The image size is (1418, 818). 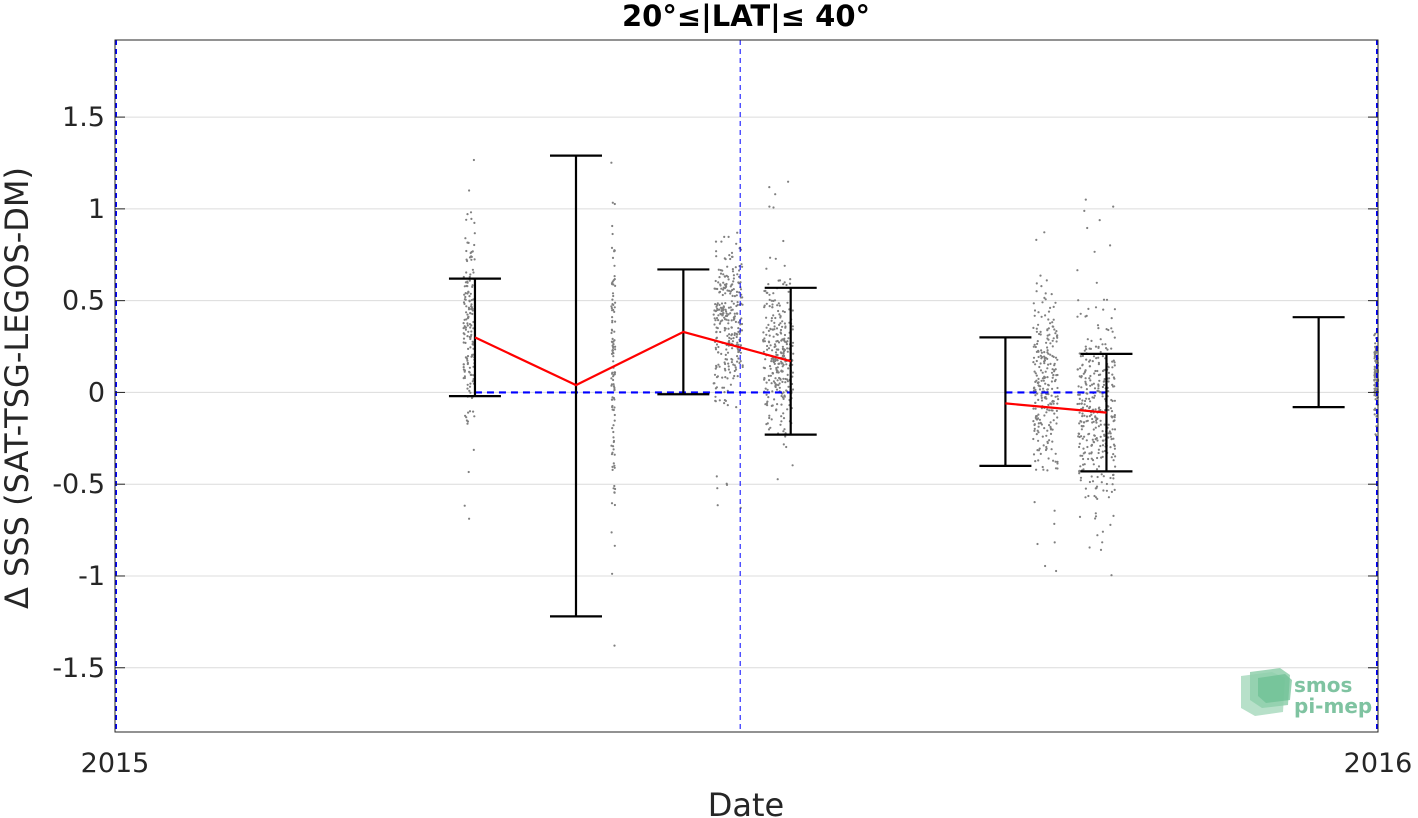 I want to click on smos-pi-mep-logo: smos pi-mep, so click(x=1306, y=693).